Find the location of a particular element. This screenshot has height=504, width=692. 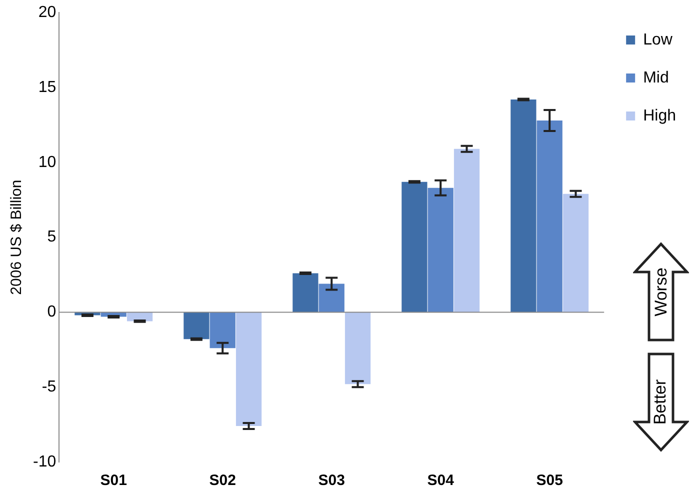

legend-label: High is located at coordinates (659, 115).